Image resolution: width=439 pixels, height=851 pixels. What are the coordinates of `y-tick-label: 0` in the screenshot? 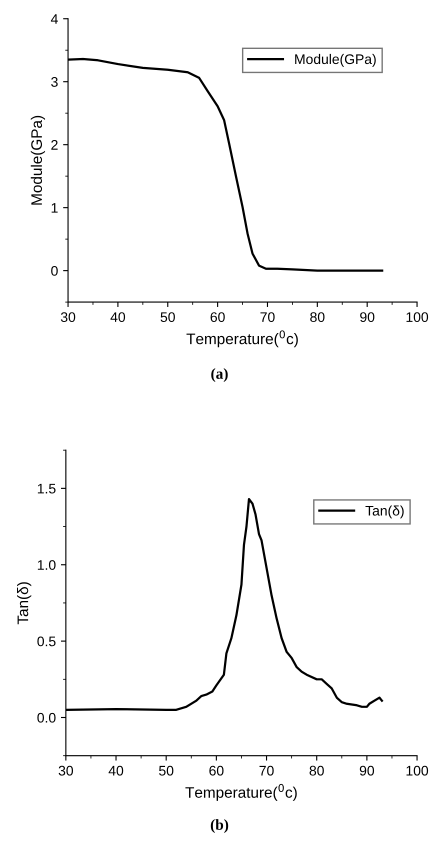 It's located at (54, 271).